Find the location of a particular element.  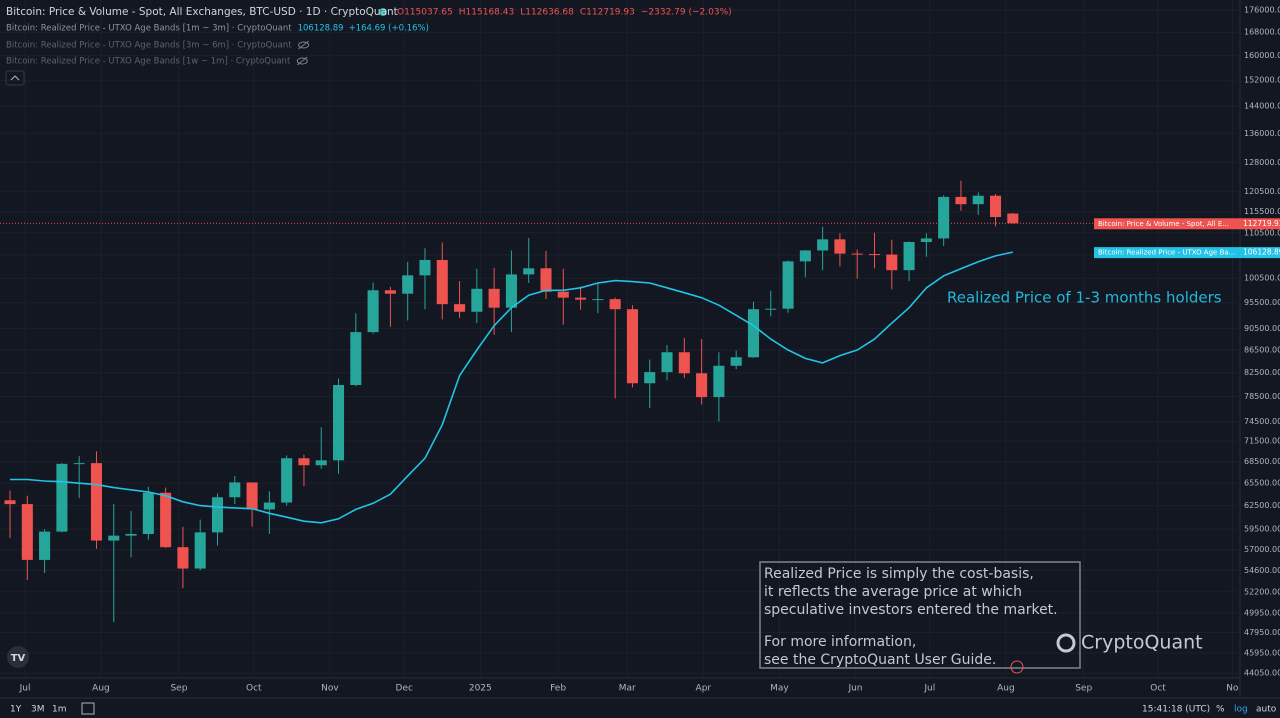

y-tick-label: 86500.00 is located at coordinates (1262, 350).